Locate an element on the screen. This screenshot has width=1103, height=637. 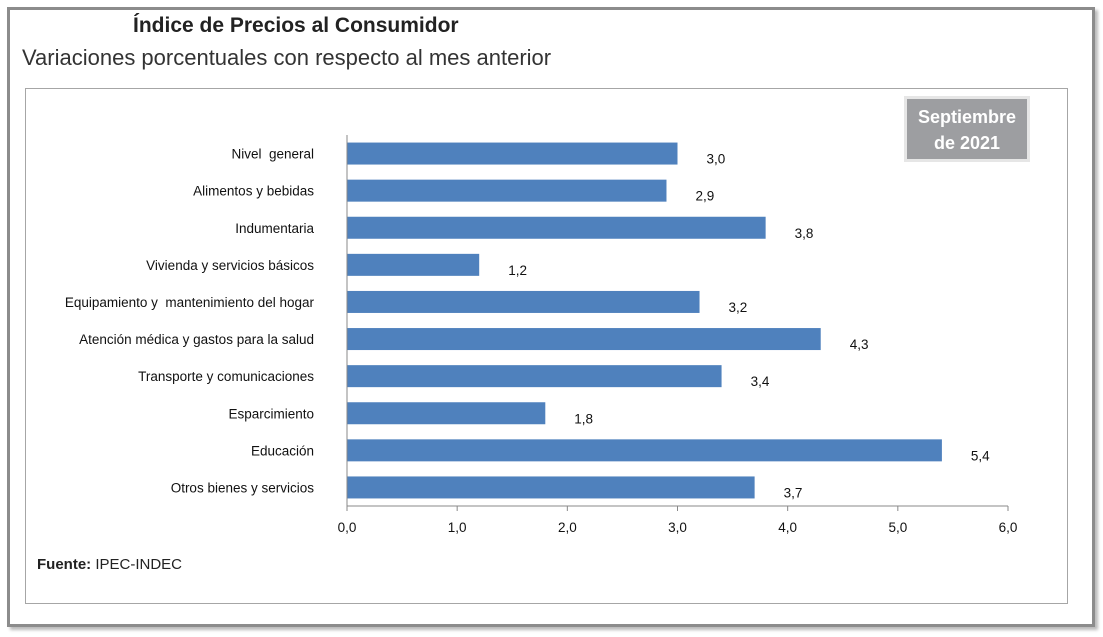
x-tick-label: 3,0 is located at coordinates (677, 527).